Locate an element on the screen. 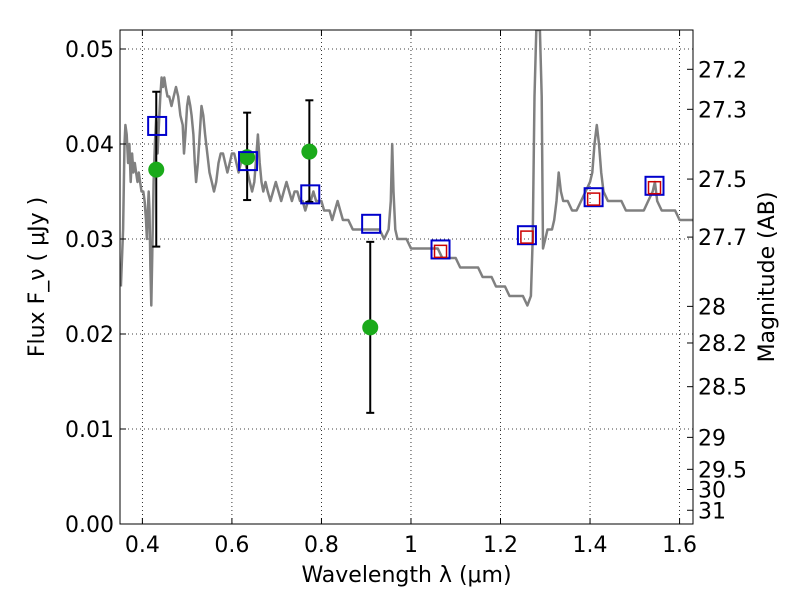 This screenshot has width=800, height=600. mag-tick-label: 27.2 is located at coordinates (722, 70).